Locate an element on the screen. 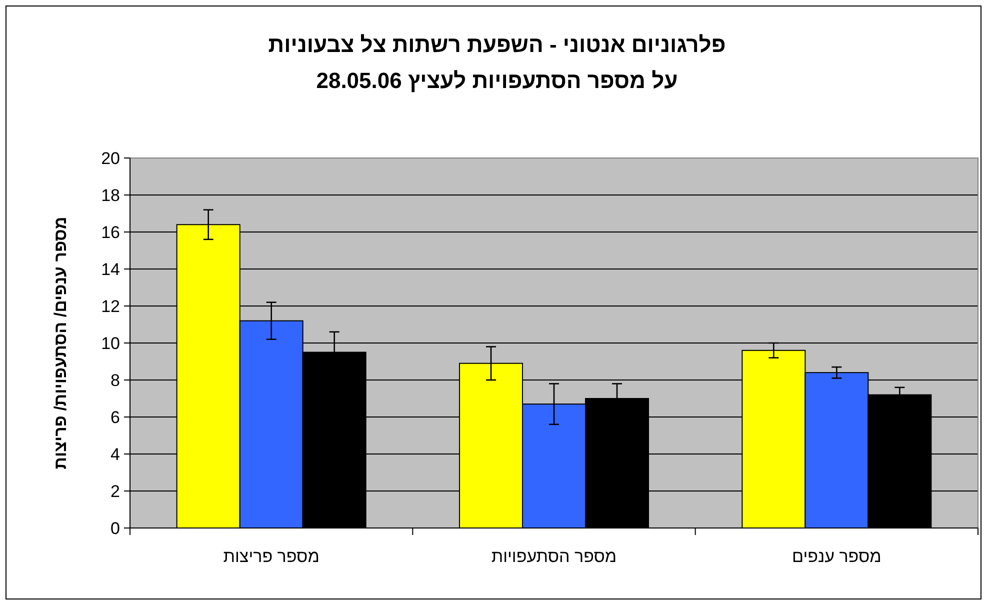 The image size is (987, 605). y-tick-label: 18 is located at coordinates (110, 195).